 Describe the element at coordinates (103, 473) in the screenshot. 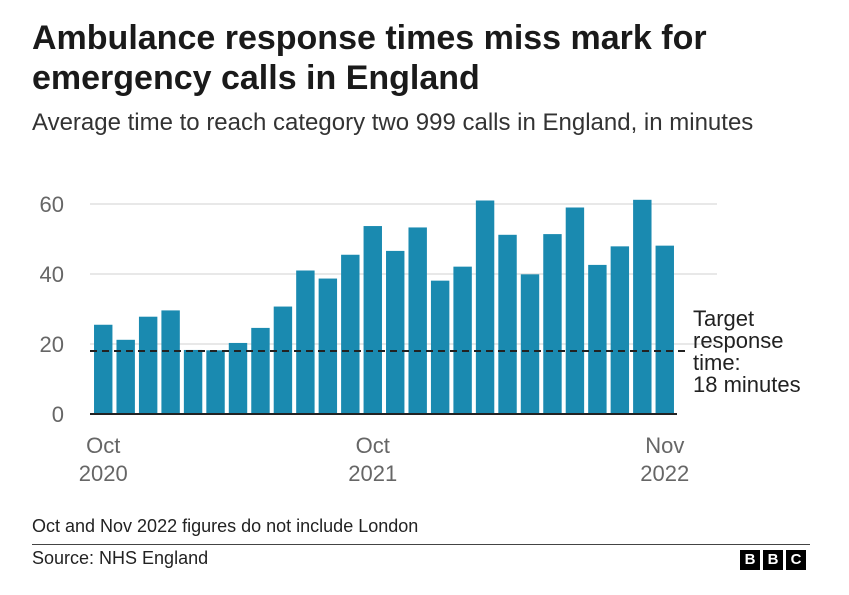

I see `x-tick-label: 2020` at that location.